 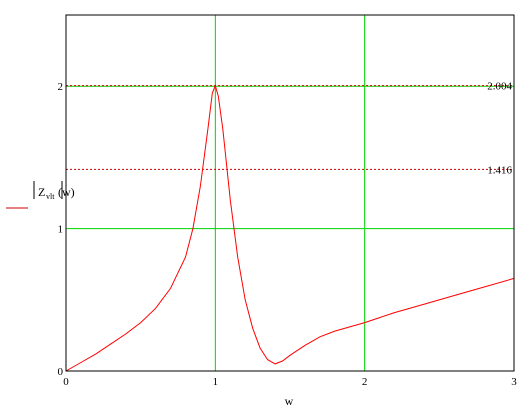 What do you see at coordinates (514, 382) in the screenshot?
I see `x-tick-label: 3` at bounding box center [514, 382].